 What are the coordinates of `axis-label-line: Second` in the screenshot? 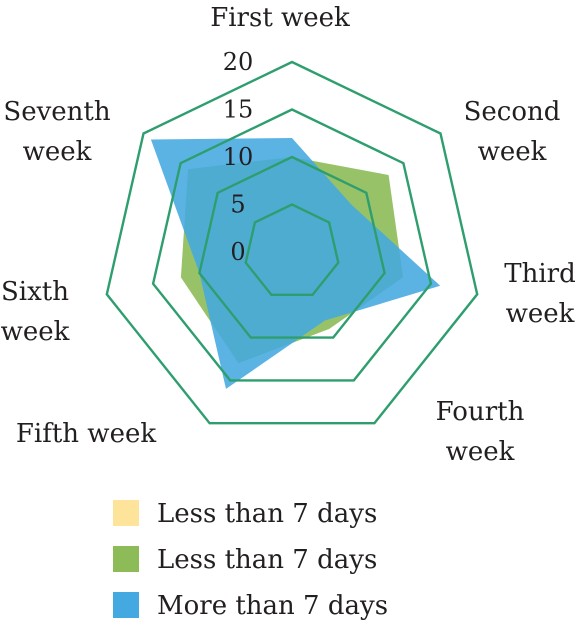 It's located at (512, 112).